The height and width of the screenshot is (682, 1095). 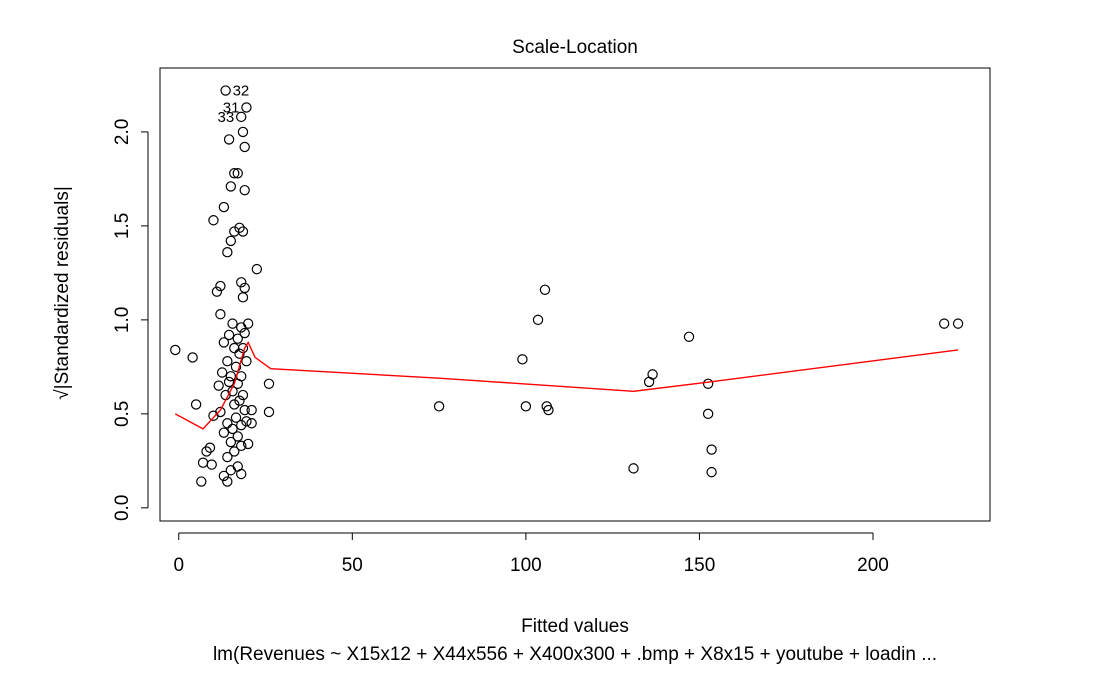 What do you see at coordinates (122, 132) in the screenshot?
I see `y-tick-label: 2.0` at bounding box center [122, 132].